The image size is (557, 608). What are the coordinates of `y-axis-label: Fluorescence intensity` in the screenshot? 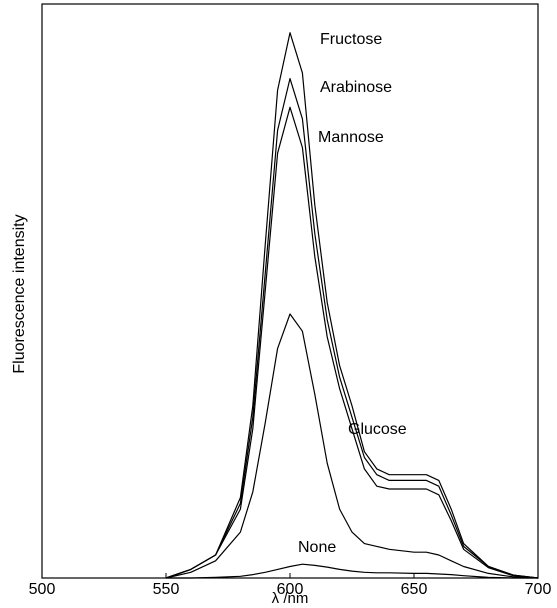 It's located at (19, 293).